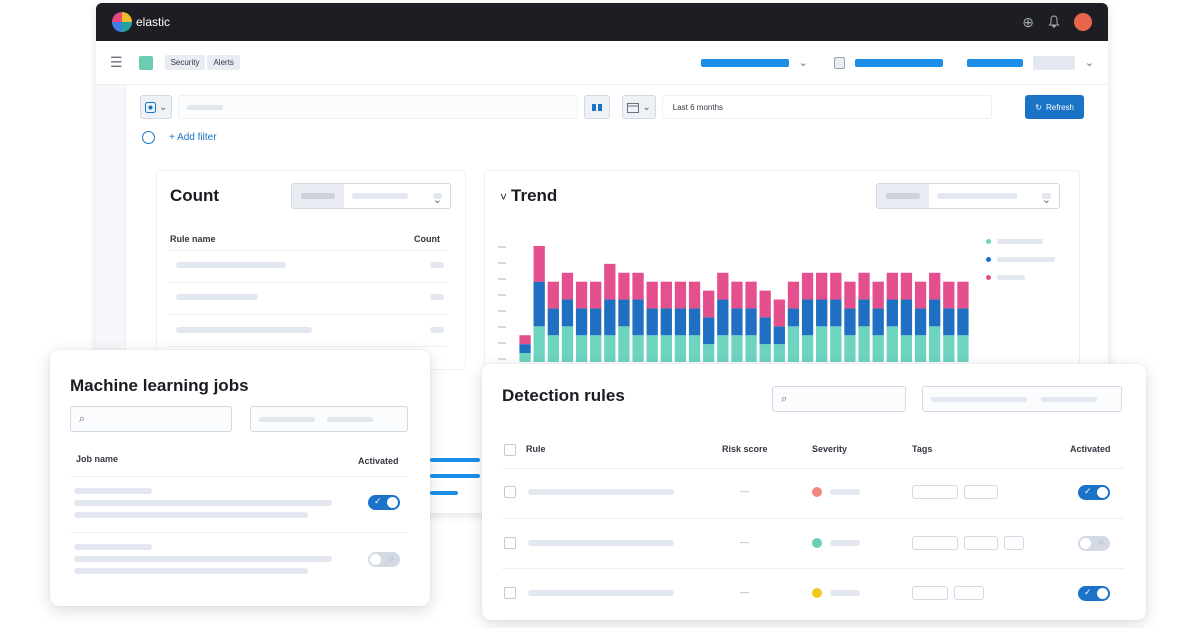 The width and height of the screenshot is (1196, 628). What do you see at coordinates (148, 137) in the screenshot?
I see `filter-options-icon` at bounding box center [148, 137].